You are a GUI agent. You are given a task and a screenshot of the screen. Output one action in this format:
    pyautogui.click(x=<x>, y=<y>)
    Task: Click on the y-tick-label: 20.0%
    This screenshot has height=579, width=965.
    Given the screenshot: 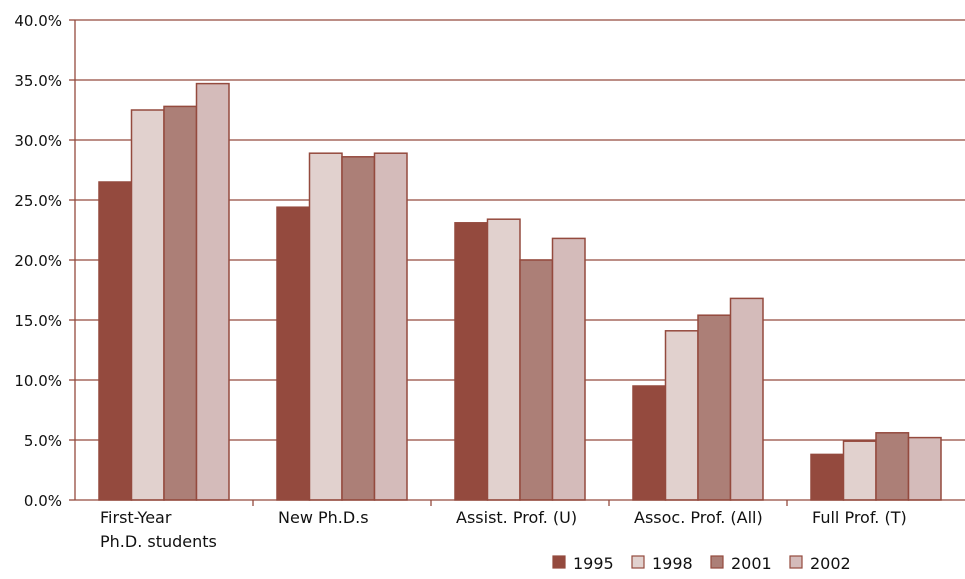 What is the action you would take?
    pyautogui.click(x=38, y=261)
    